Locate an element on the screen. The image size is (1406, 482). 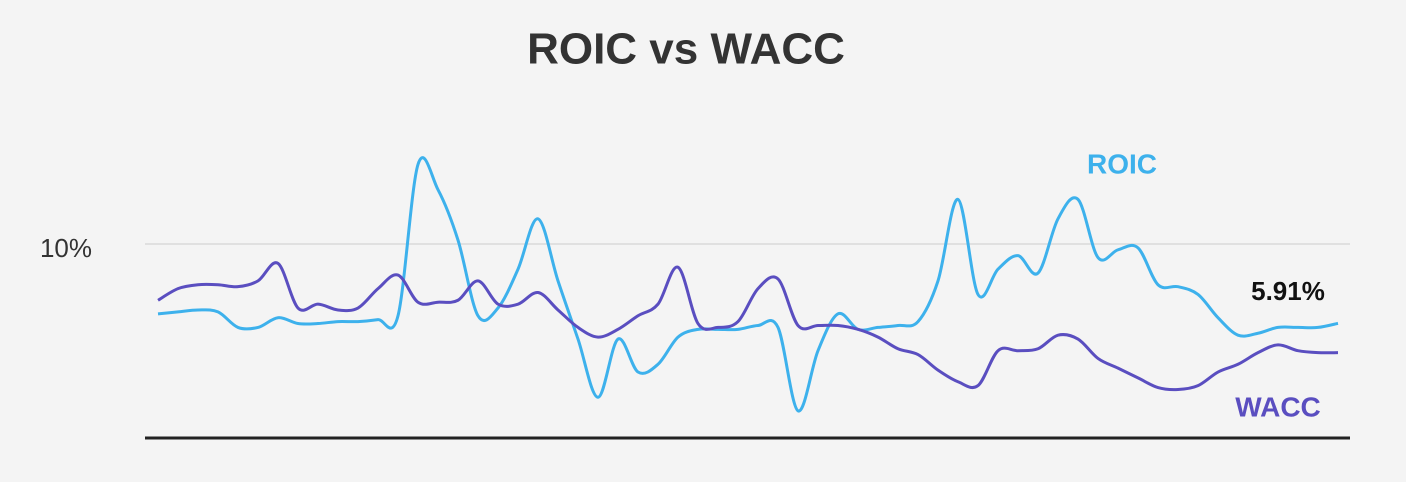
series-label: WACC is located at coordinates (1278, 406).